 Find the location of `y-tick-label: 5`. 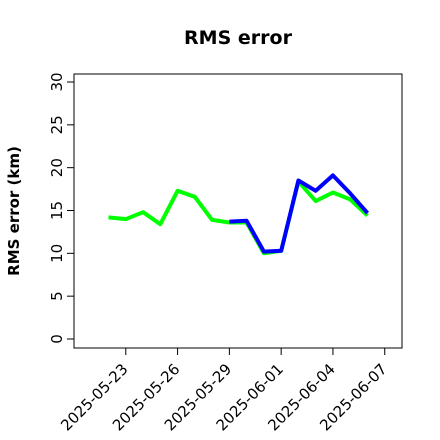

y-tick-label: 5 is located at coordinates (57, 296).